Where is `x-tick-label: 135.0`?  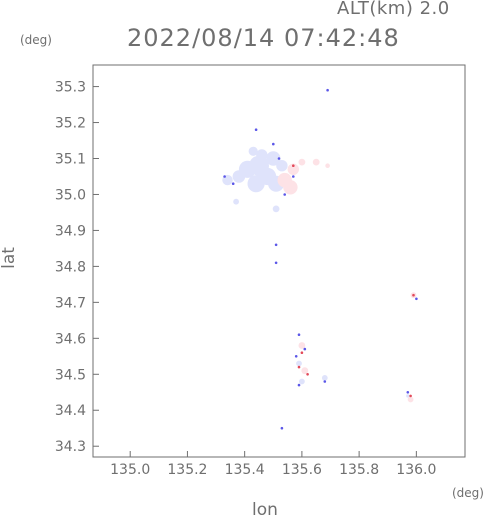 x-tick-label: 135.0 is located at coordinates (130, 470).